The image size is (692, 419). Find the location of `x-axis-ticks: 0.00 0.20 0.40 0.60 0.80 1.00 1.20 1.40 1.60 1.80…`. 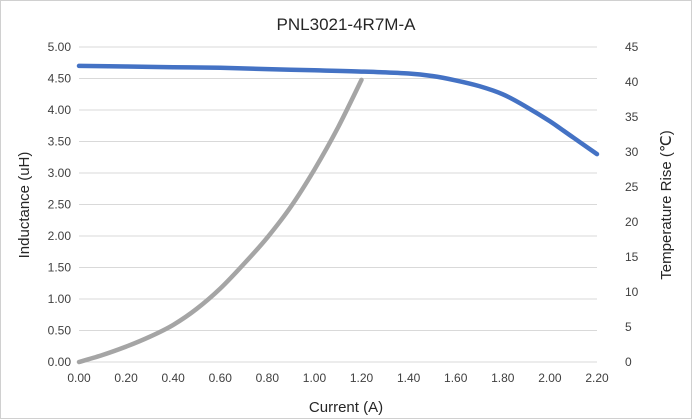

x-axis-ticks: 0.00 0.20 0.40 0.60 0.80 1.00 1.20 1.40 1.60 1.80… is located at coordinates (338, 378).